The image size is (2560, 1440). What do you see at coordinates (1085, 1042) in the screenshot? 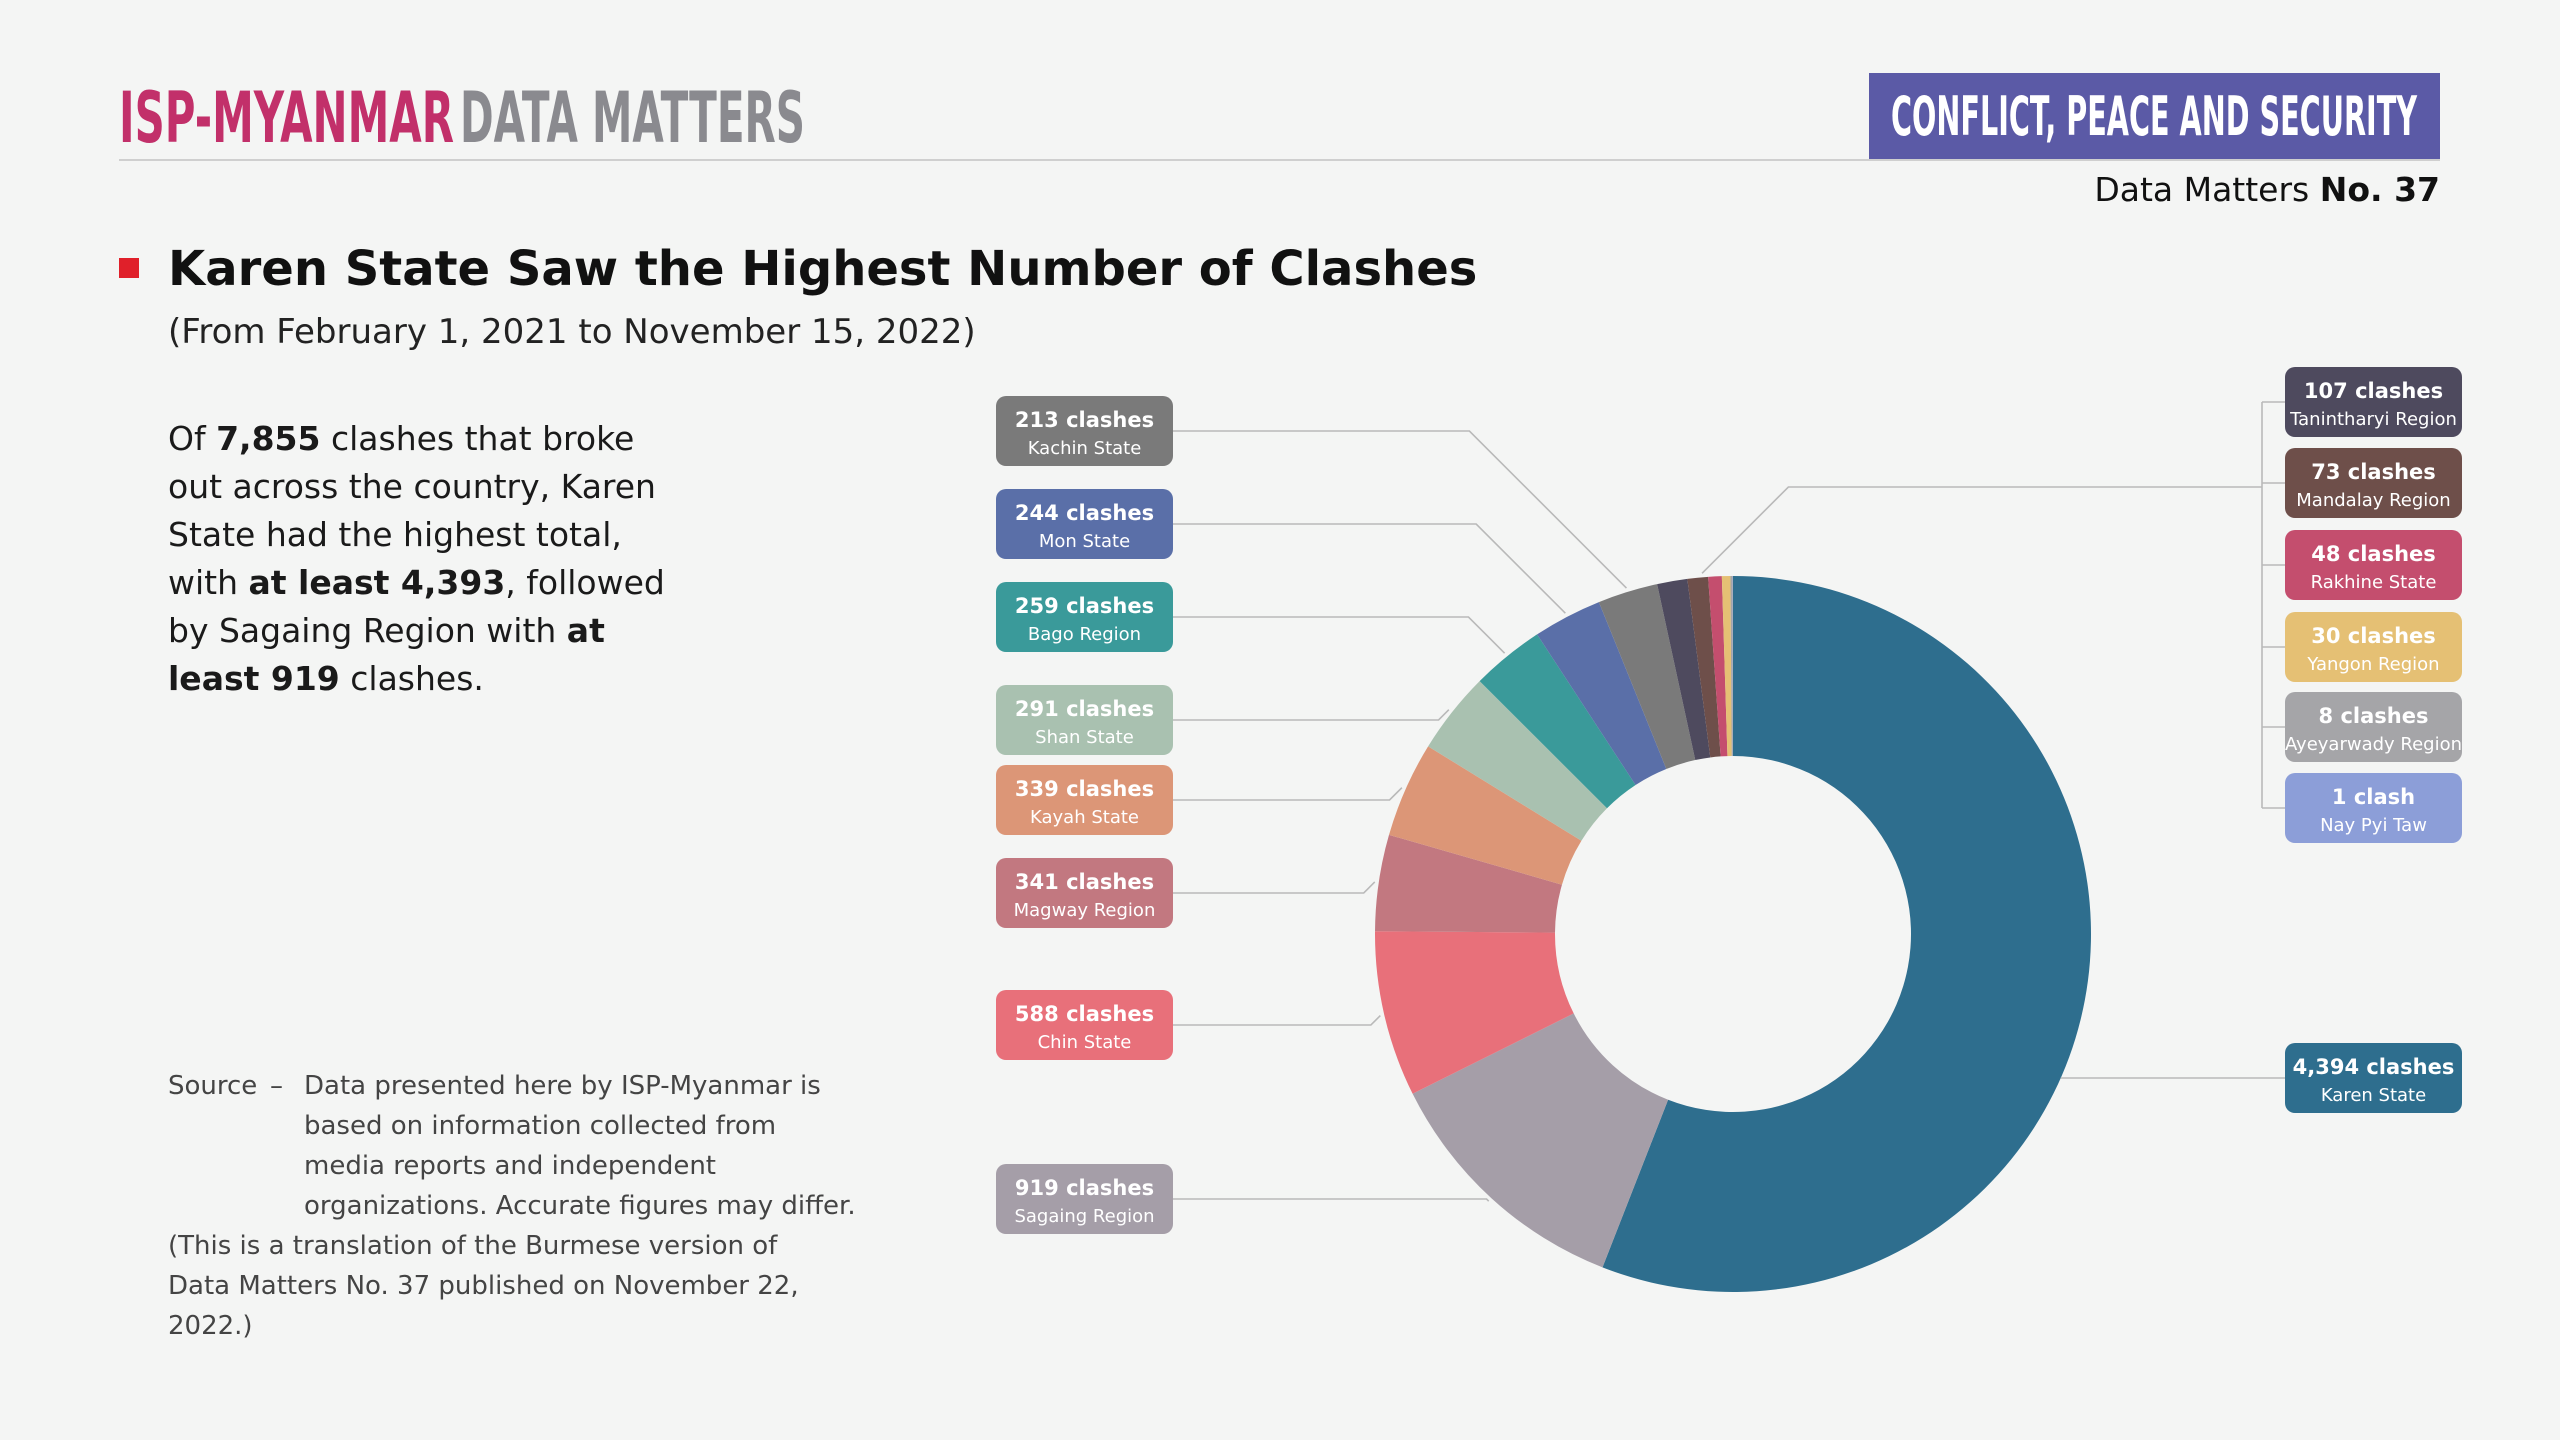
I see `label-category: Chin State` at bounding box center [1085, 1042].